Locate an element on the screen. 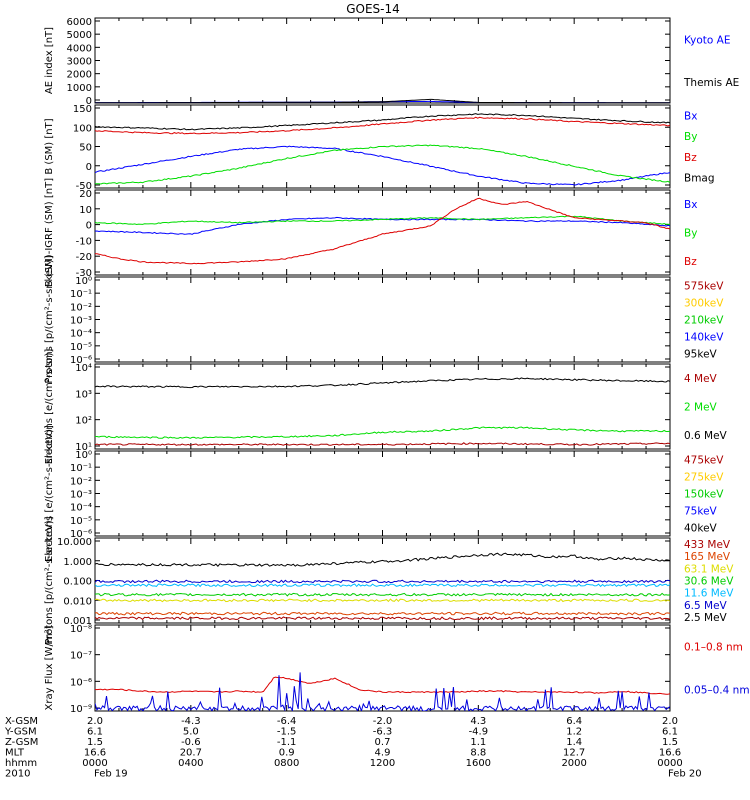 This screenshot has height=800, width=750. legend-item: 475keV is located at coordinates (704, 461).